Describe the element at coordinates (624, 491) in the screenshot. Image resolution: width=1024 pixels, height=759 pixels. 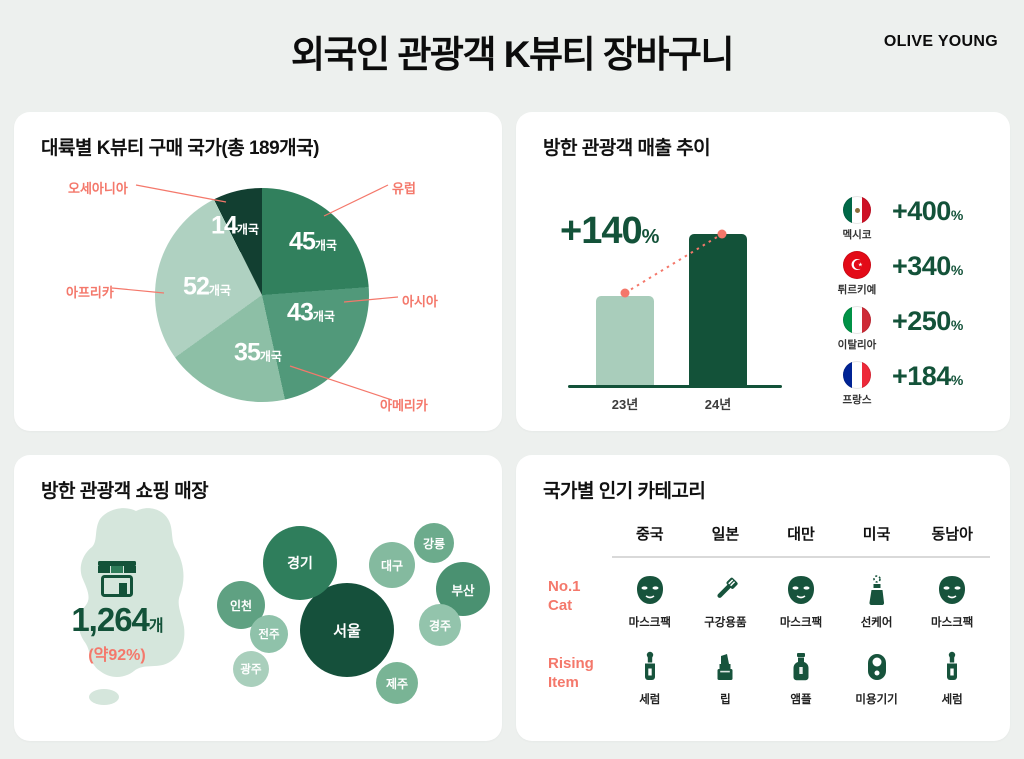
I see `panel-title: 국가별 인기 카테고리` at that location.